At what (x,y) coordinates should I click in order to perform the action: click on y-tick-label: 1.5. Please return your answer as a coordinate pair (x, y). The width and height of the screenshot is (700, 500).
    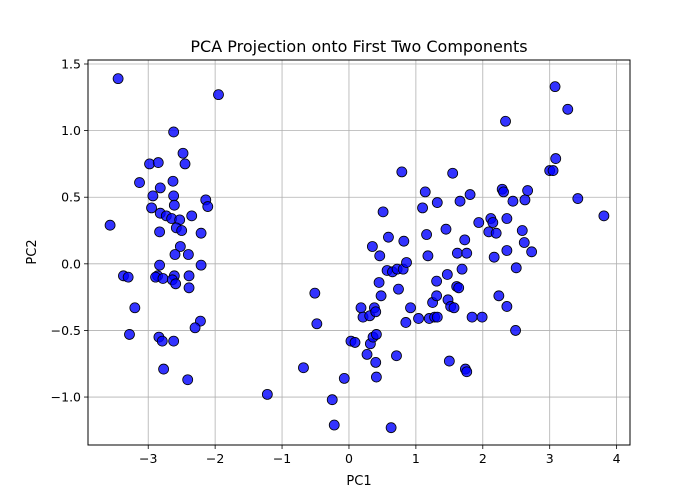
    Looking at the image, I should click on (71, 63).